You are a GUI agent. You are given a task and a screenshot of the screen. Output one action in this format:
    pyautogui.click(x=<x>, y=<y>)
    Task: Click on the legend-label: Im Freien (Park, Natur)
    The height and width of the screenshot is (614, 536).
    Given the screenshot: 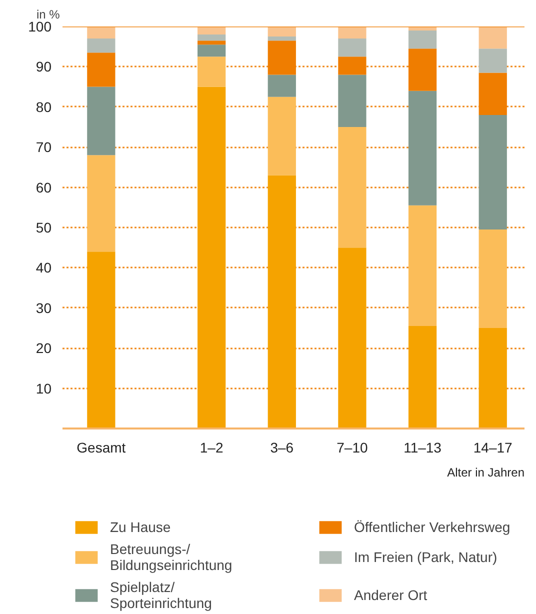 What is the action you would take?
    pyautogui.click(x=426, y=557)
    